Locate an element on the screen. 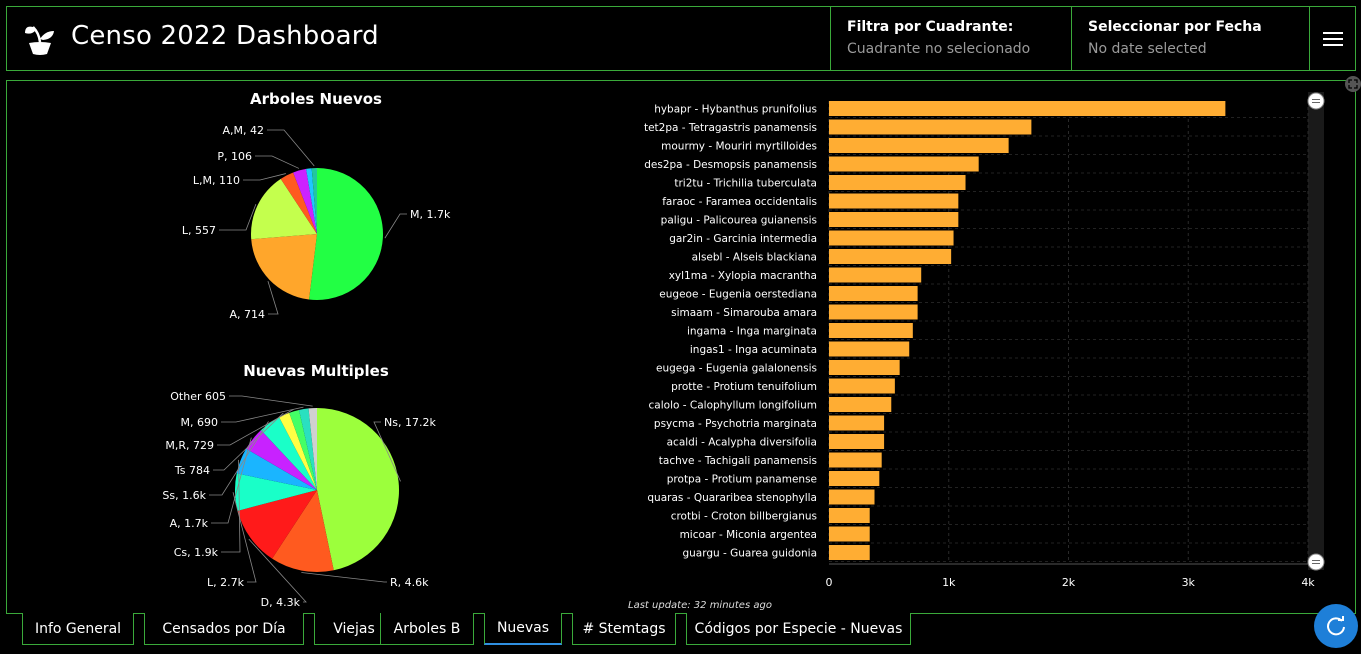 This screenshot has height=654, width=1361. tab-stemtags: # Stemtags is located at coordinates (624, 629).